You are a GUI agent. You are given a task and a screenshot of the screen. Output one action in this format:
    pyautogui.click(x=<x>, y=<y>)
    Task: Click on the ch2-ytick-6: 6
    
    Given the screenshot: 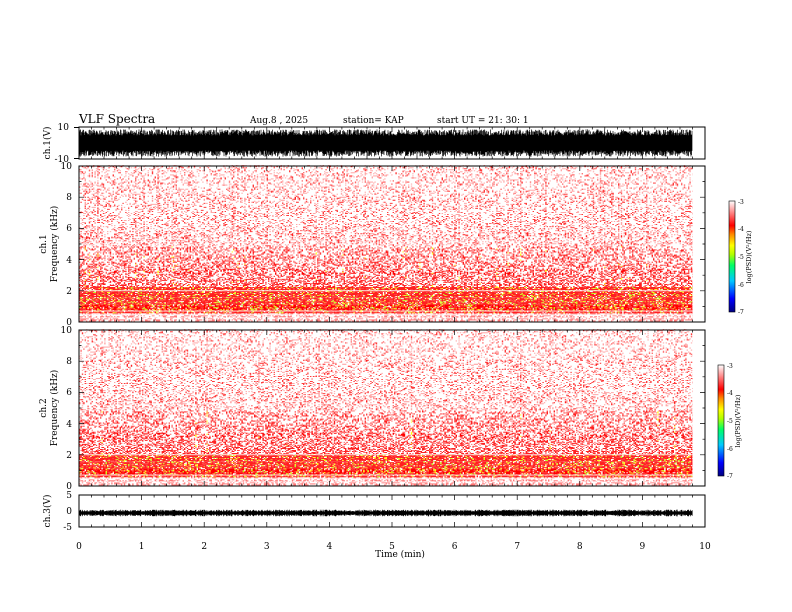 What is the action you would take?
    pyautogui.click(x=69, y=393)
    